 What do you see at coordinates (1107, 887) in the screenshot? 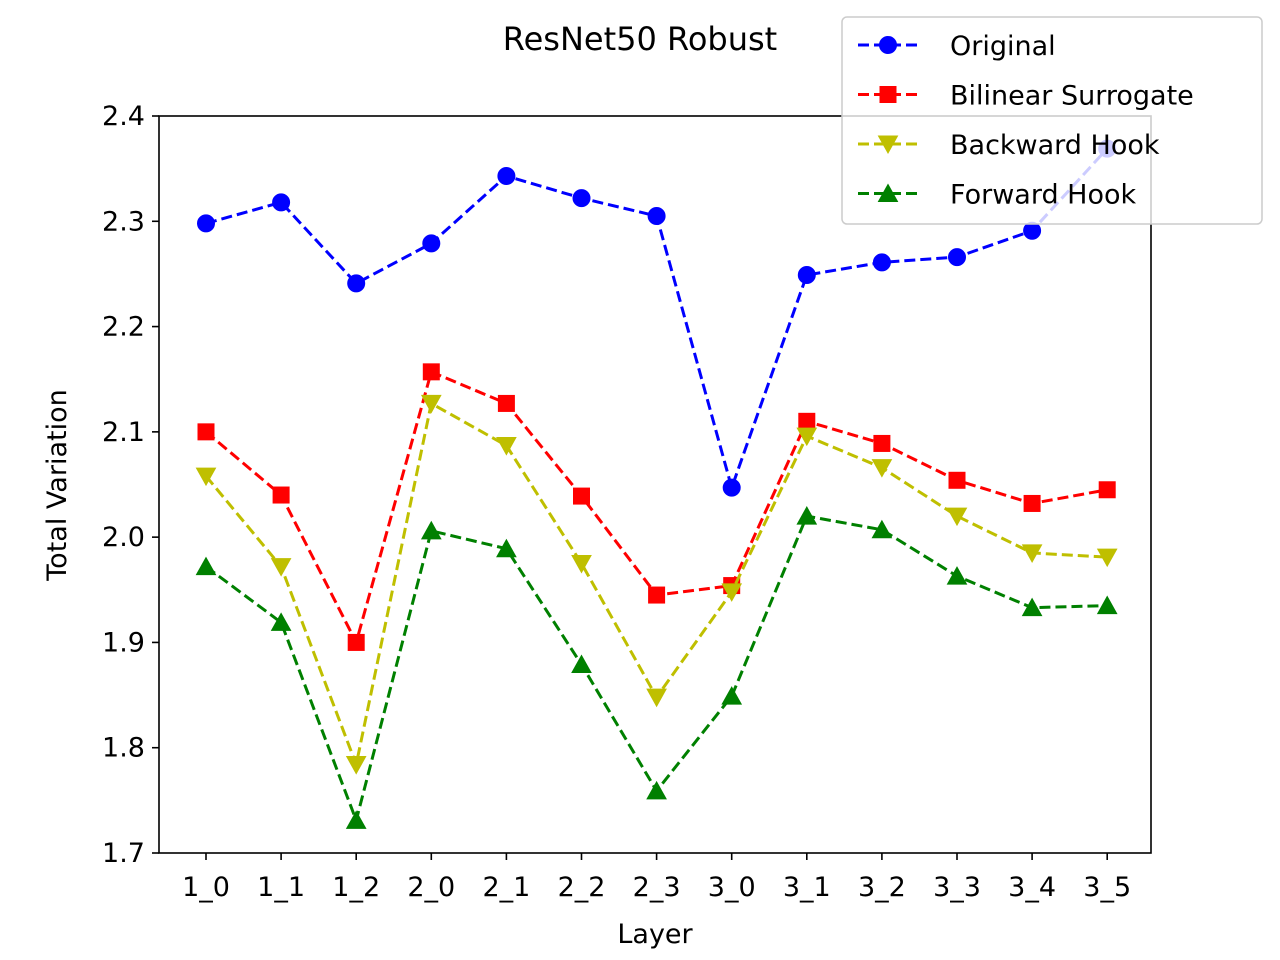
I see `x-tick-label: 3_5` at bounding box center [1107, 887].